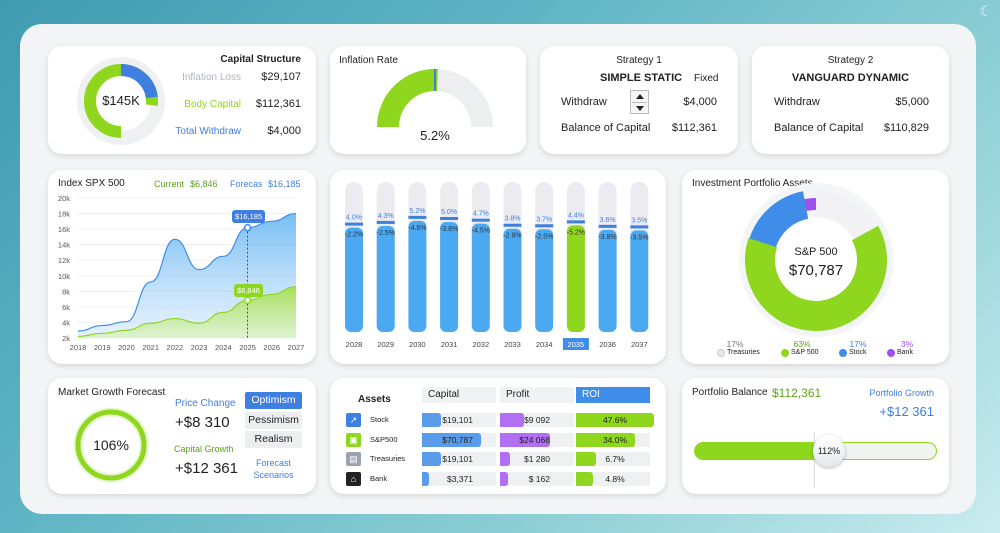  What do you see at coordinates (505, 459) in the screenshot?
I see `profit-bar` at bounding box center [505, 459].